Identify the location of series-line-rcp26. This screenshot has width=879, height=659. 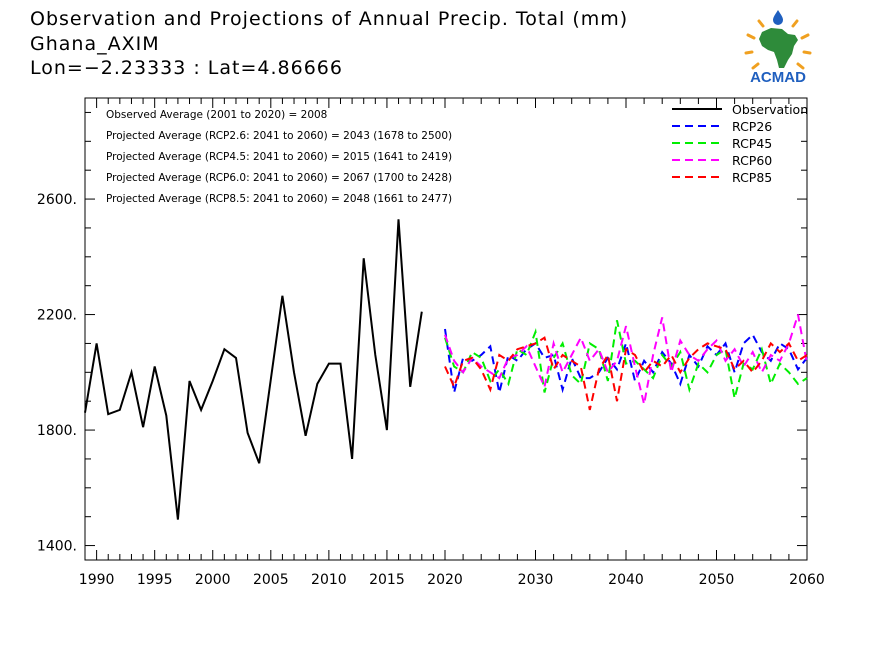
(626, 361).